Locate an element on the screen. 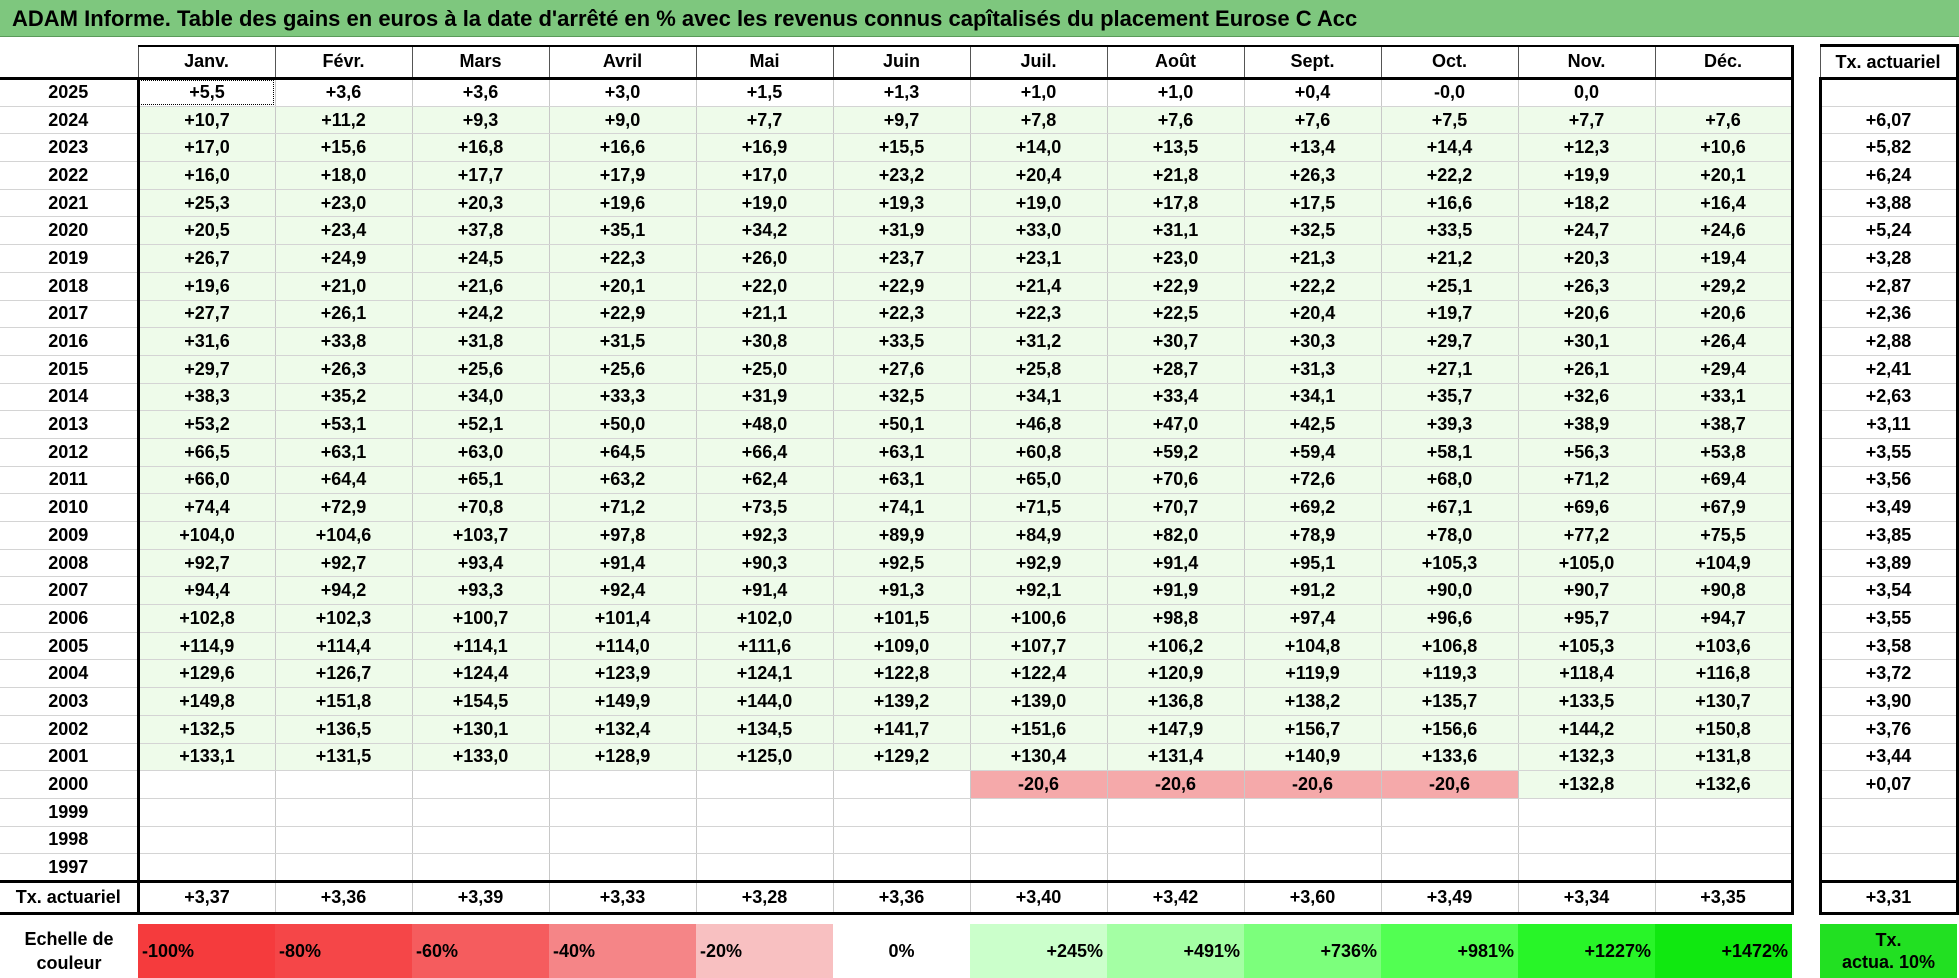  tx-cell: +3,44 is located at coordinates (1888, 757).